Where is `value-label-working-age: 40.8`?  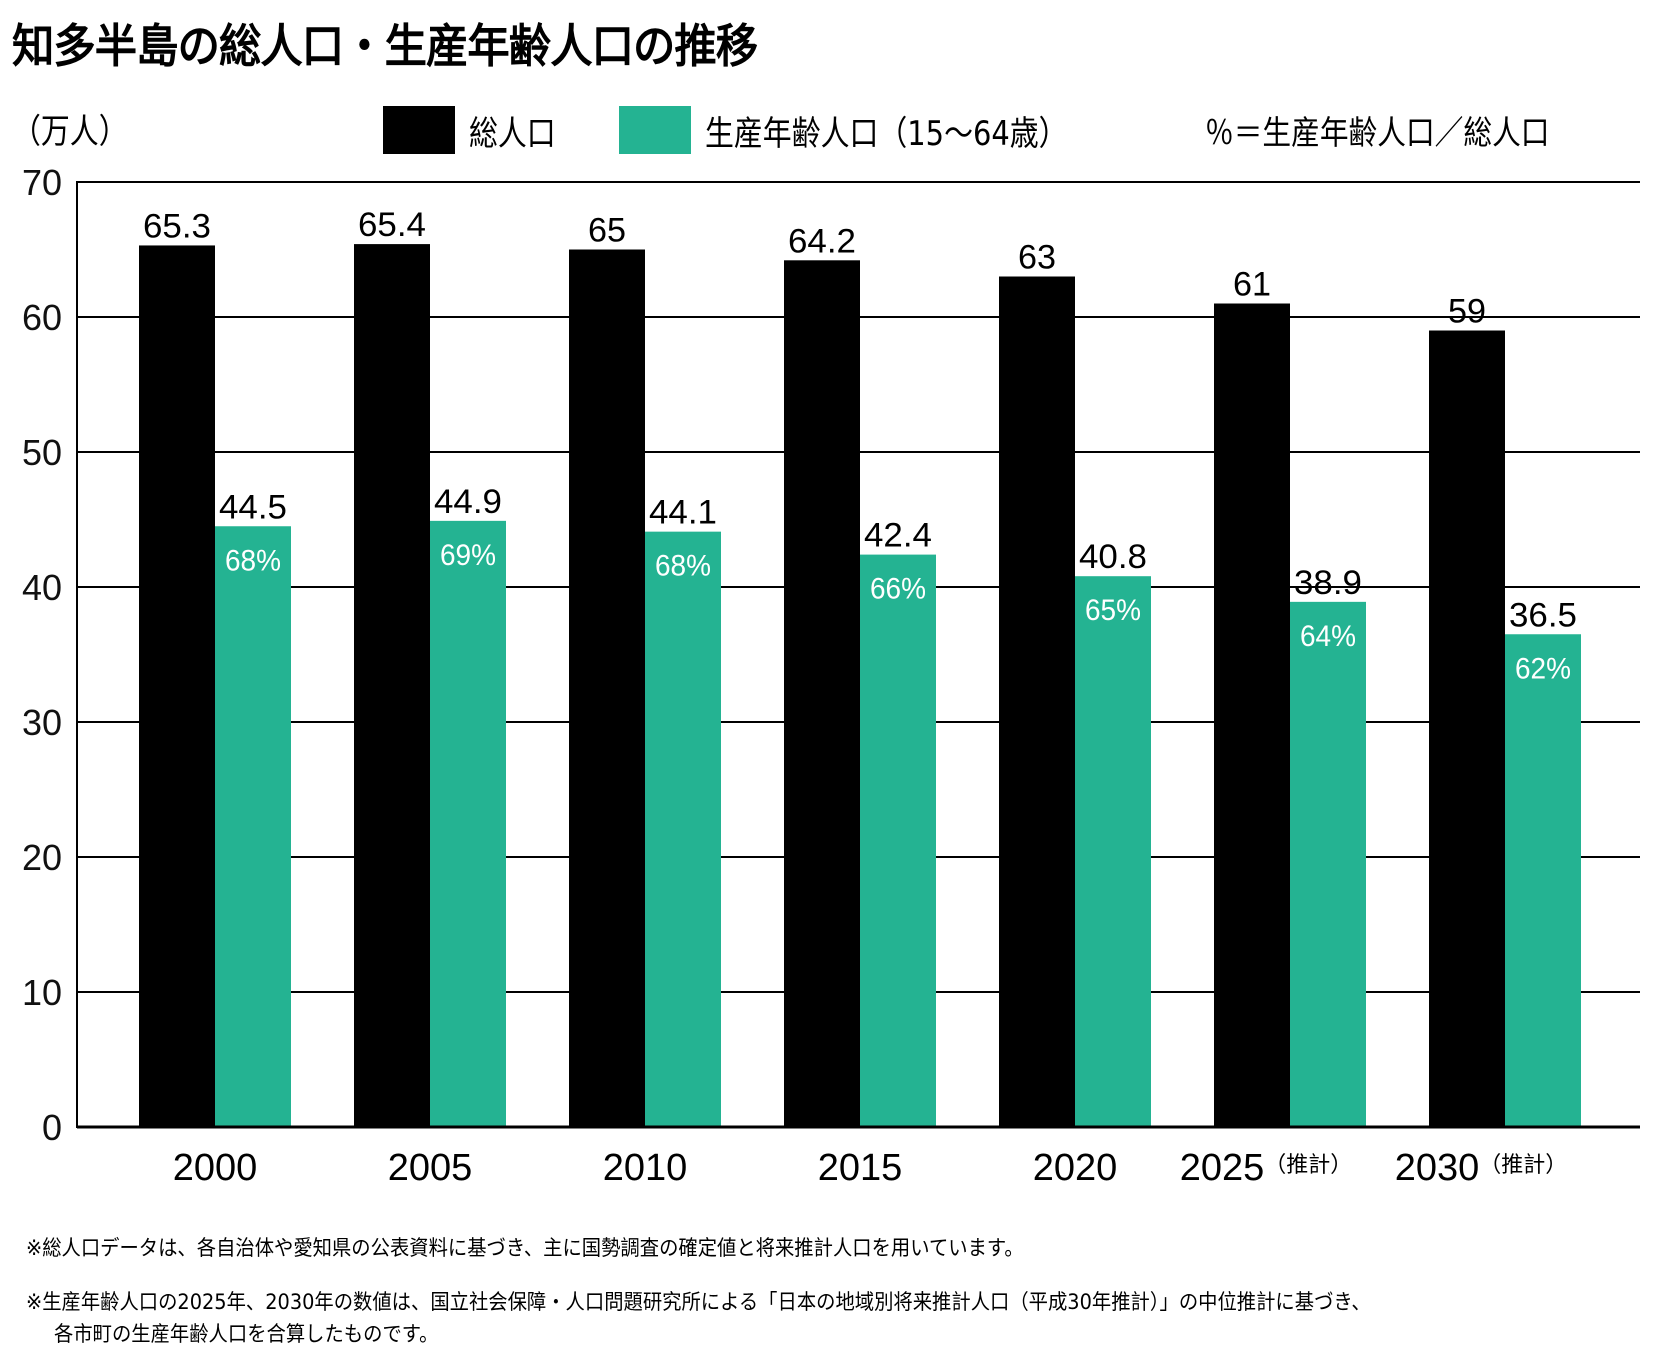 value-label-working-age: 40.8 is located at coordinates (1113, 557).